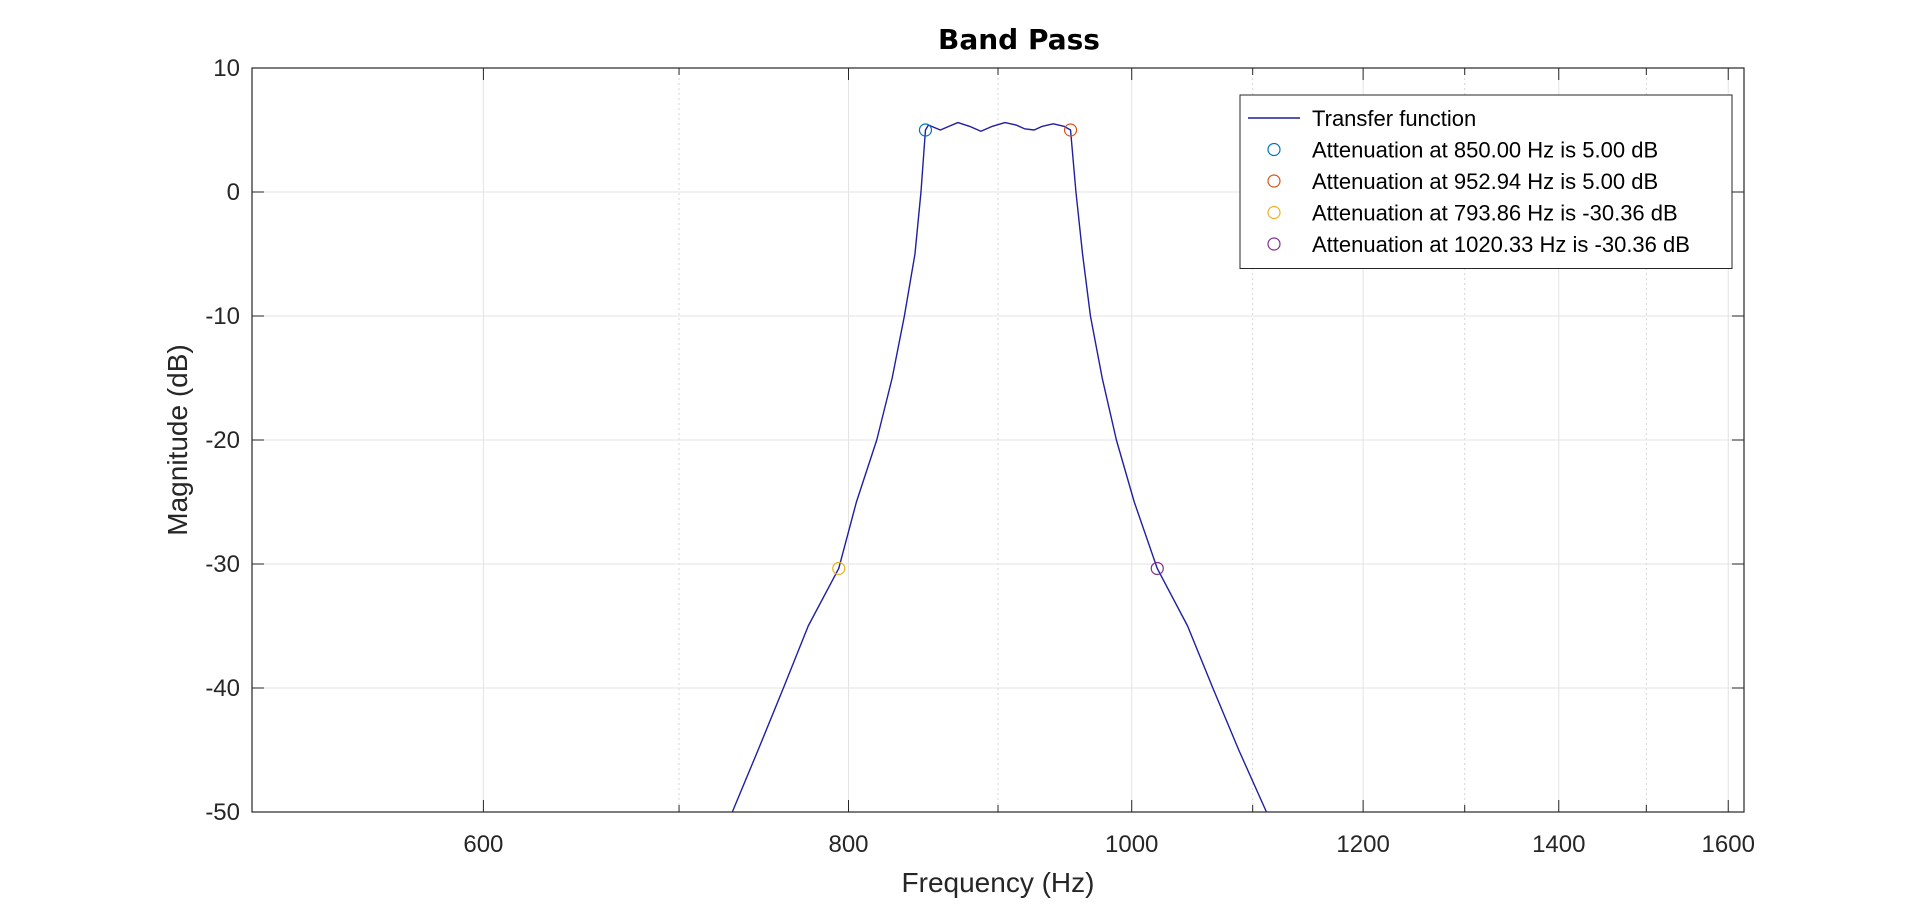  What do you see at coordinates (1728, 844) in the screenshot?
I see `x-tick-label: 1600` at bounding box center [1728, 844].